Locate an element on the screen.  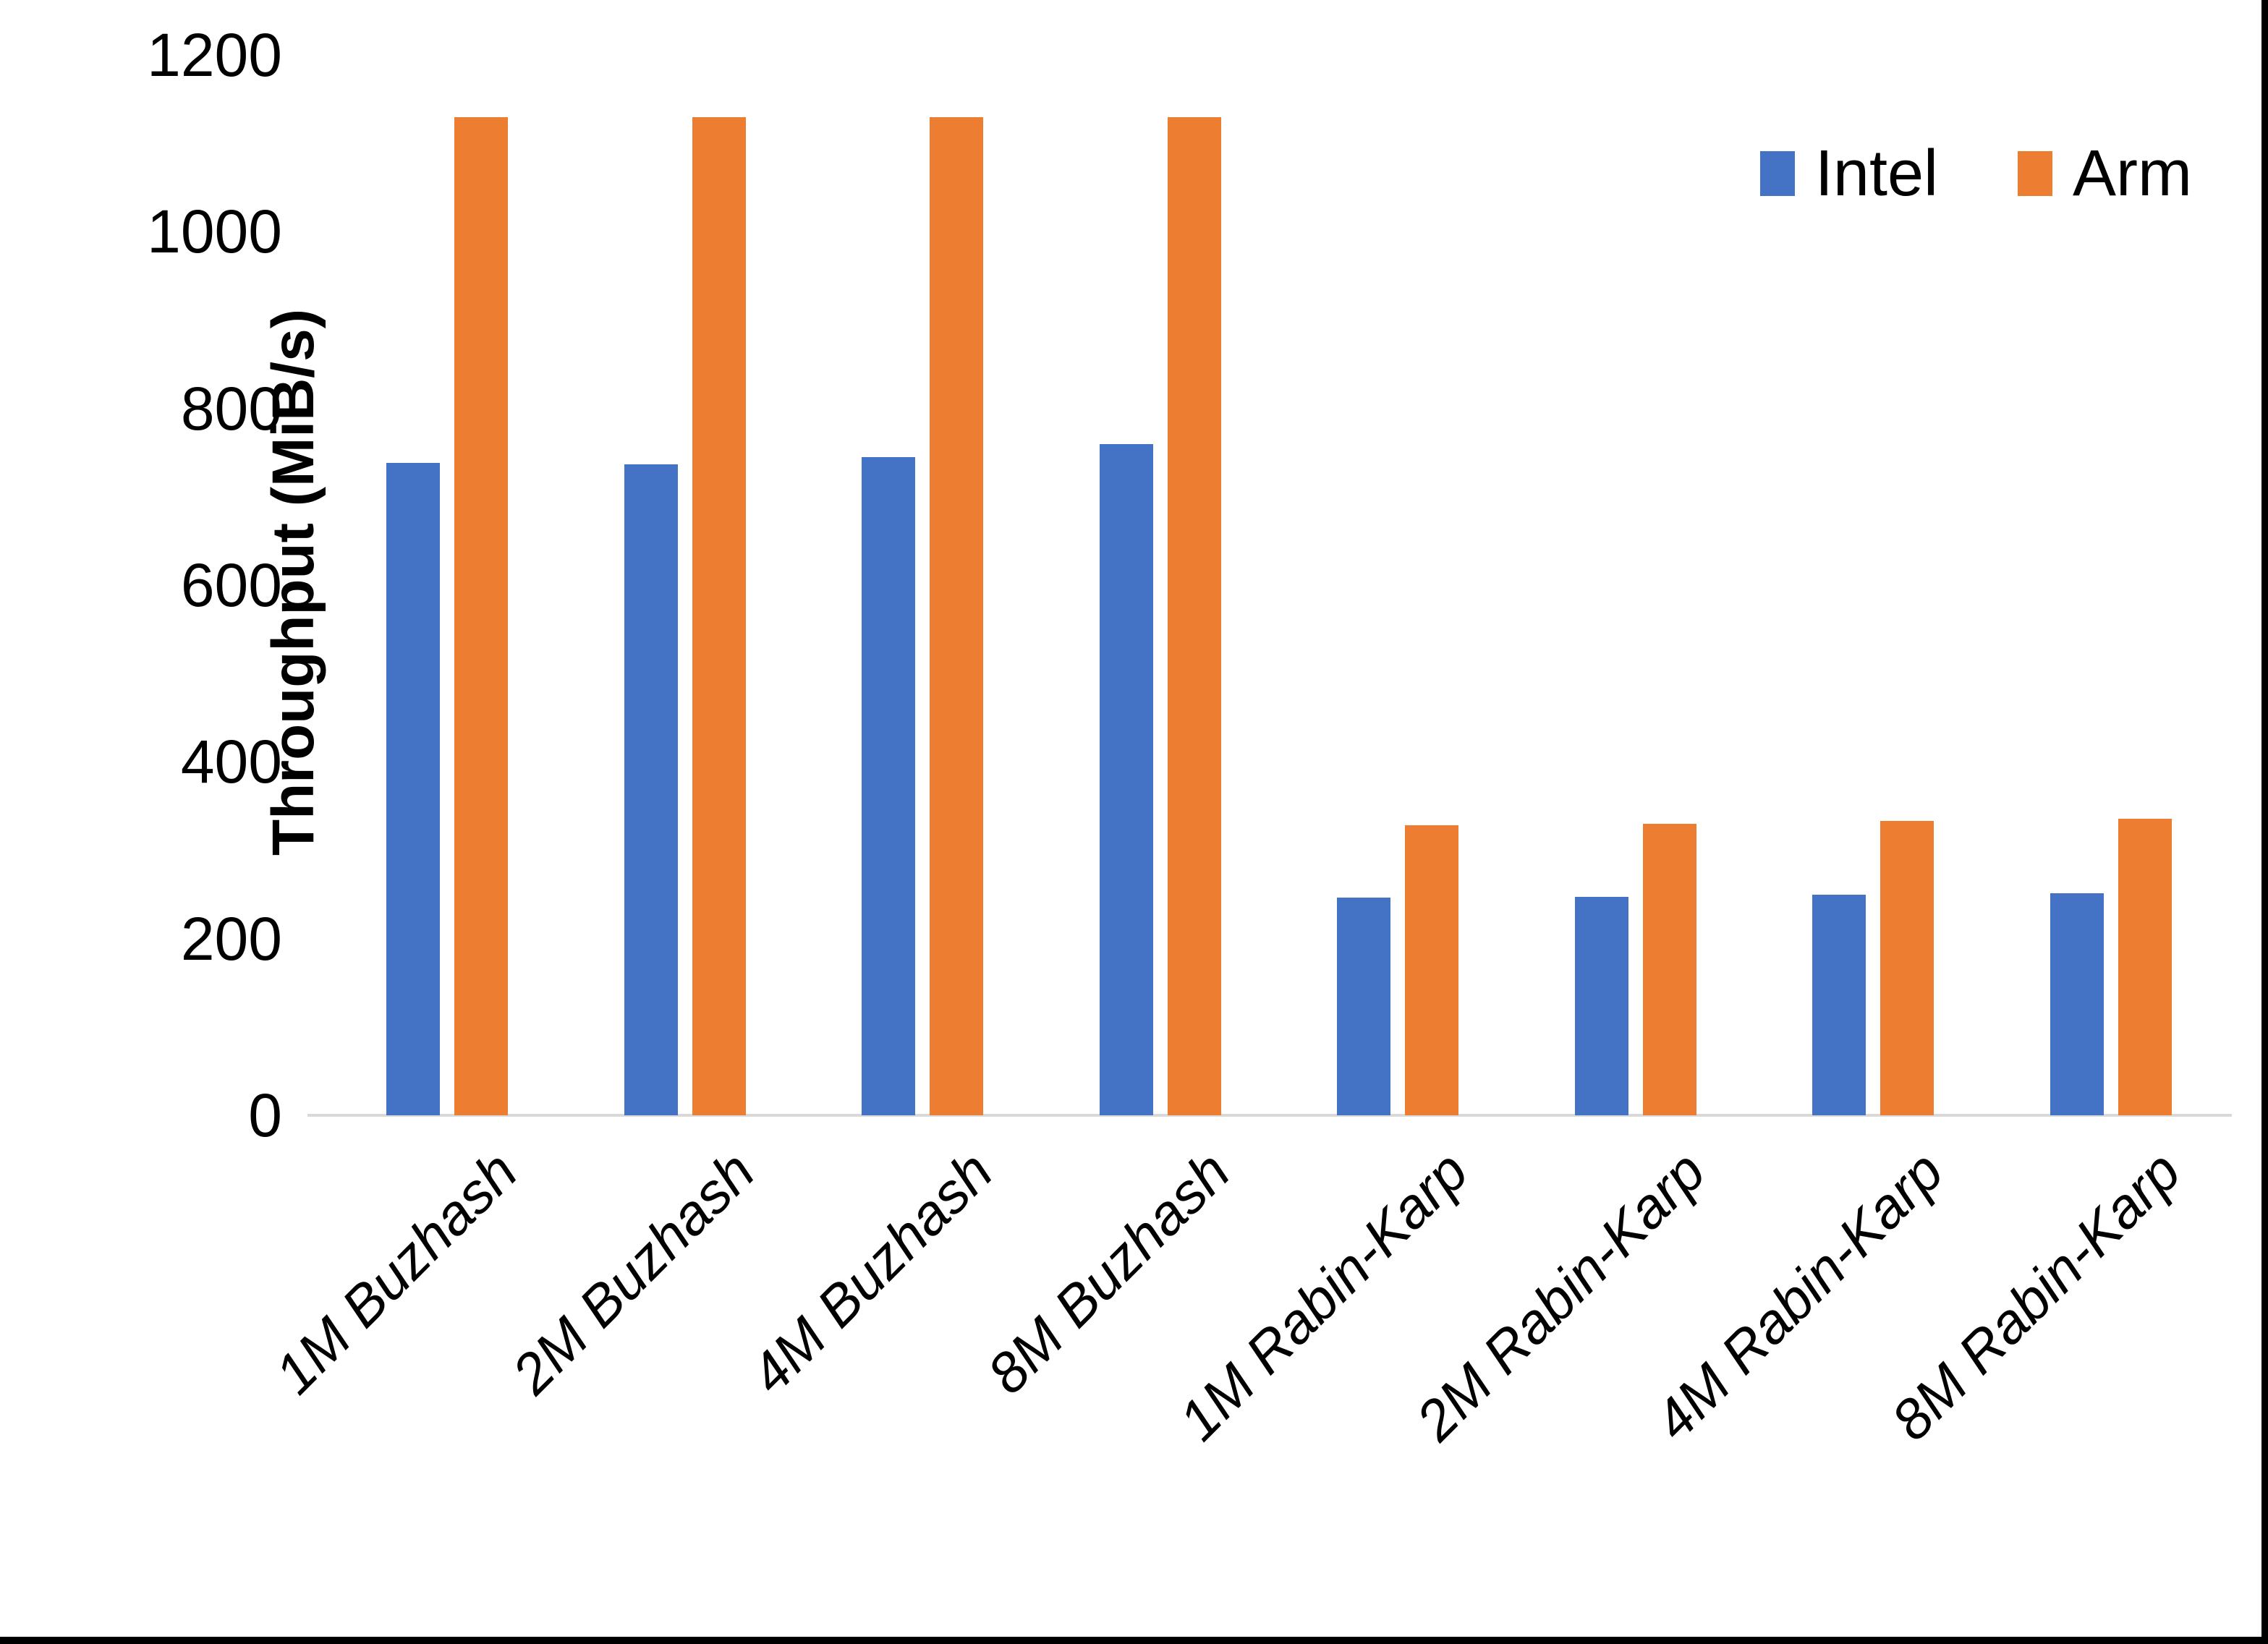
intel-bar-1m-buzhash is located at coordinates (413, 789).